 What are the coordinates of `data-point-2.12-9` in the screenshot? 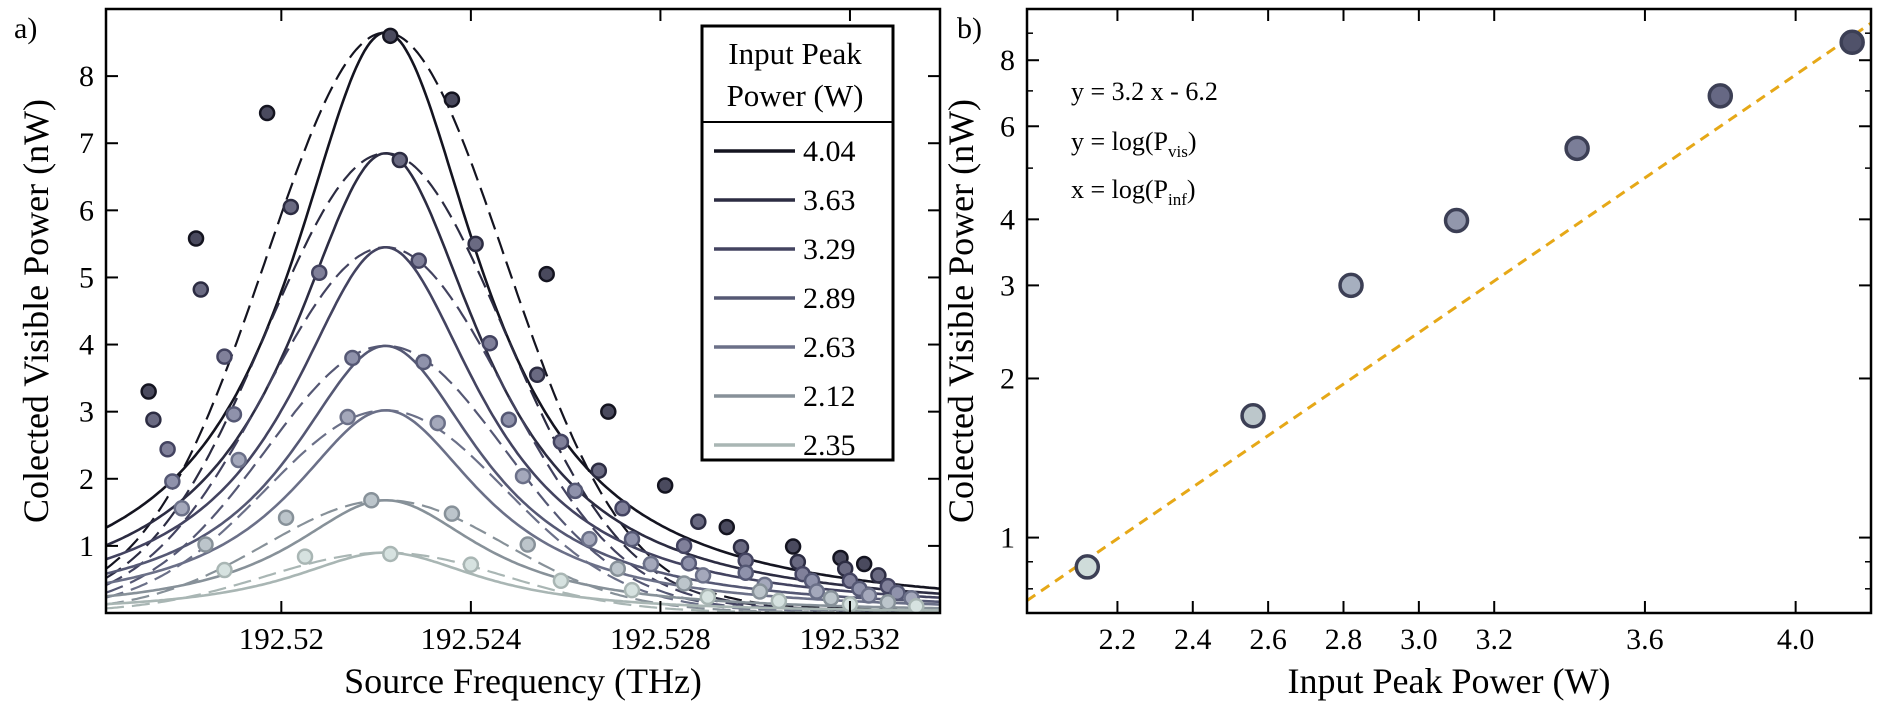 It's located at (888, 602).